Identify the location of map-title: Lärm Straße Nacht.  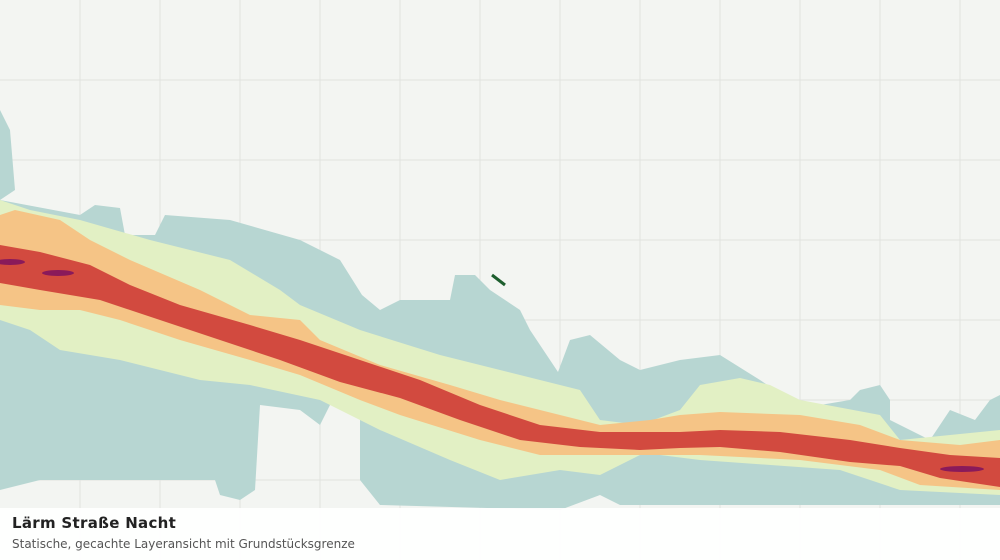
(94, 523).